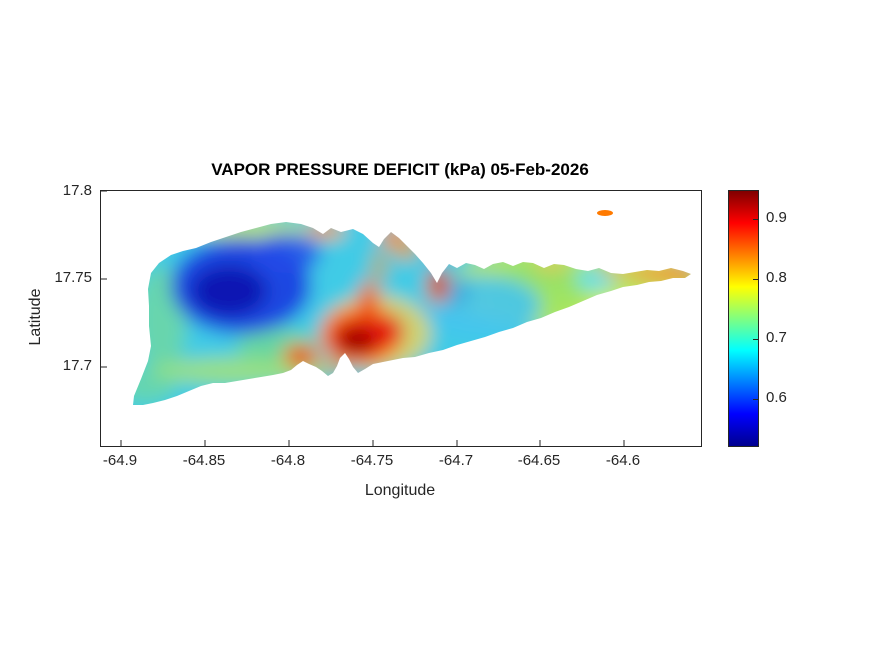 This screenshot has width=875, height=656. I want to click on colorbar-tick-label: 0.6, so click(776, 397).